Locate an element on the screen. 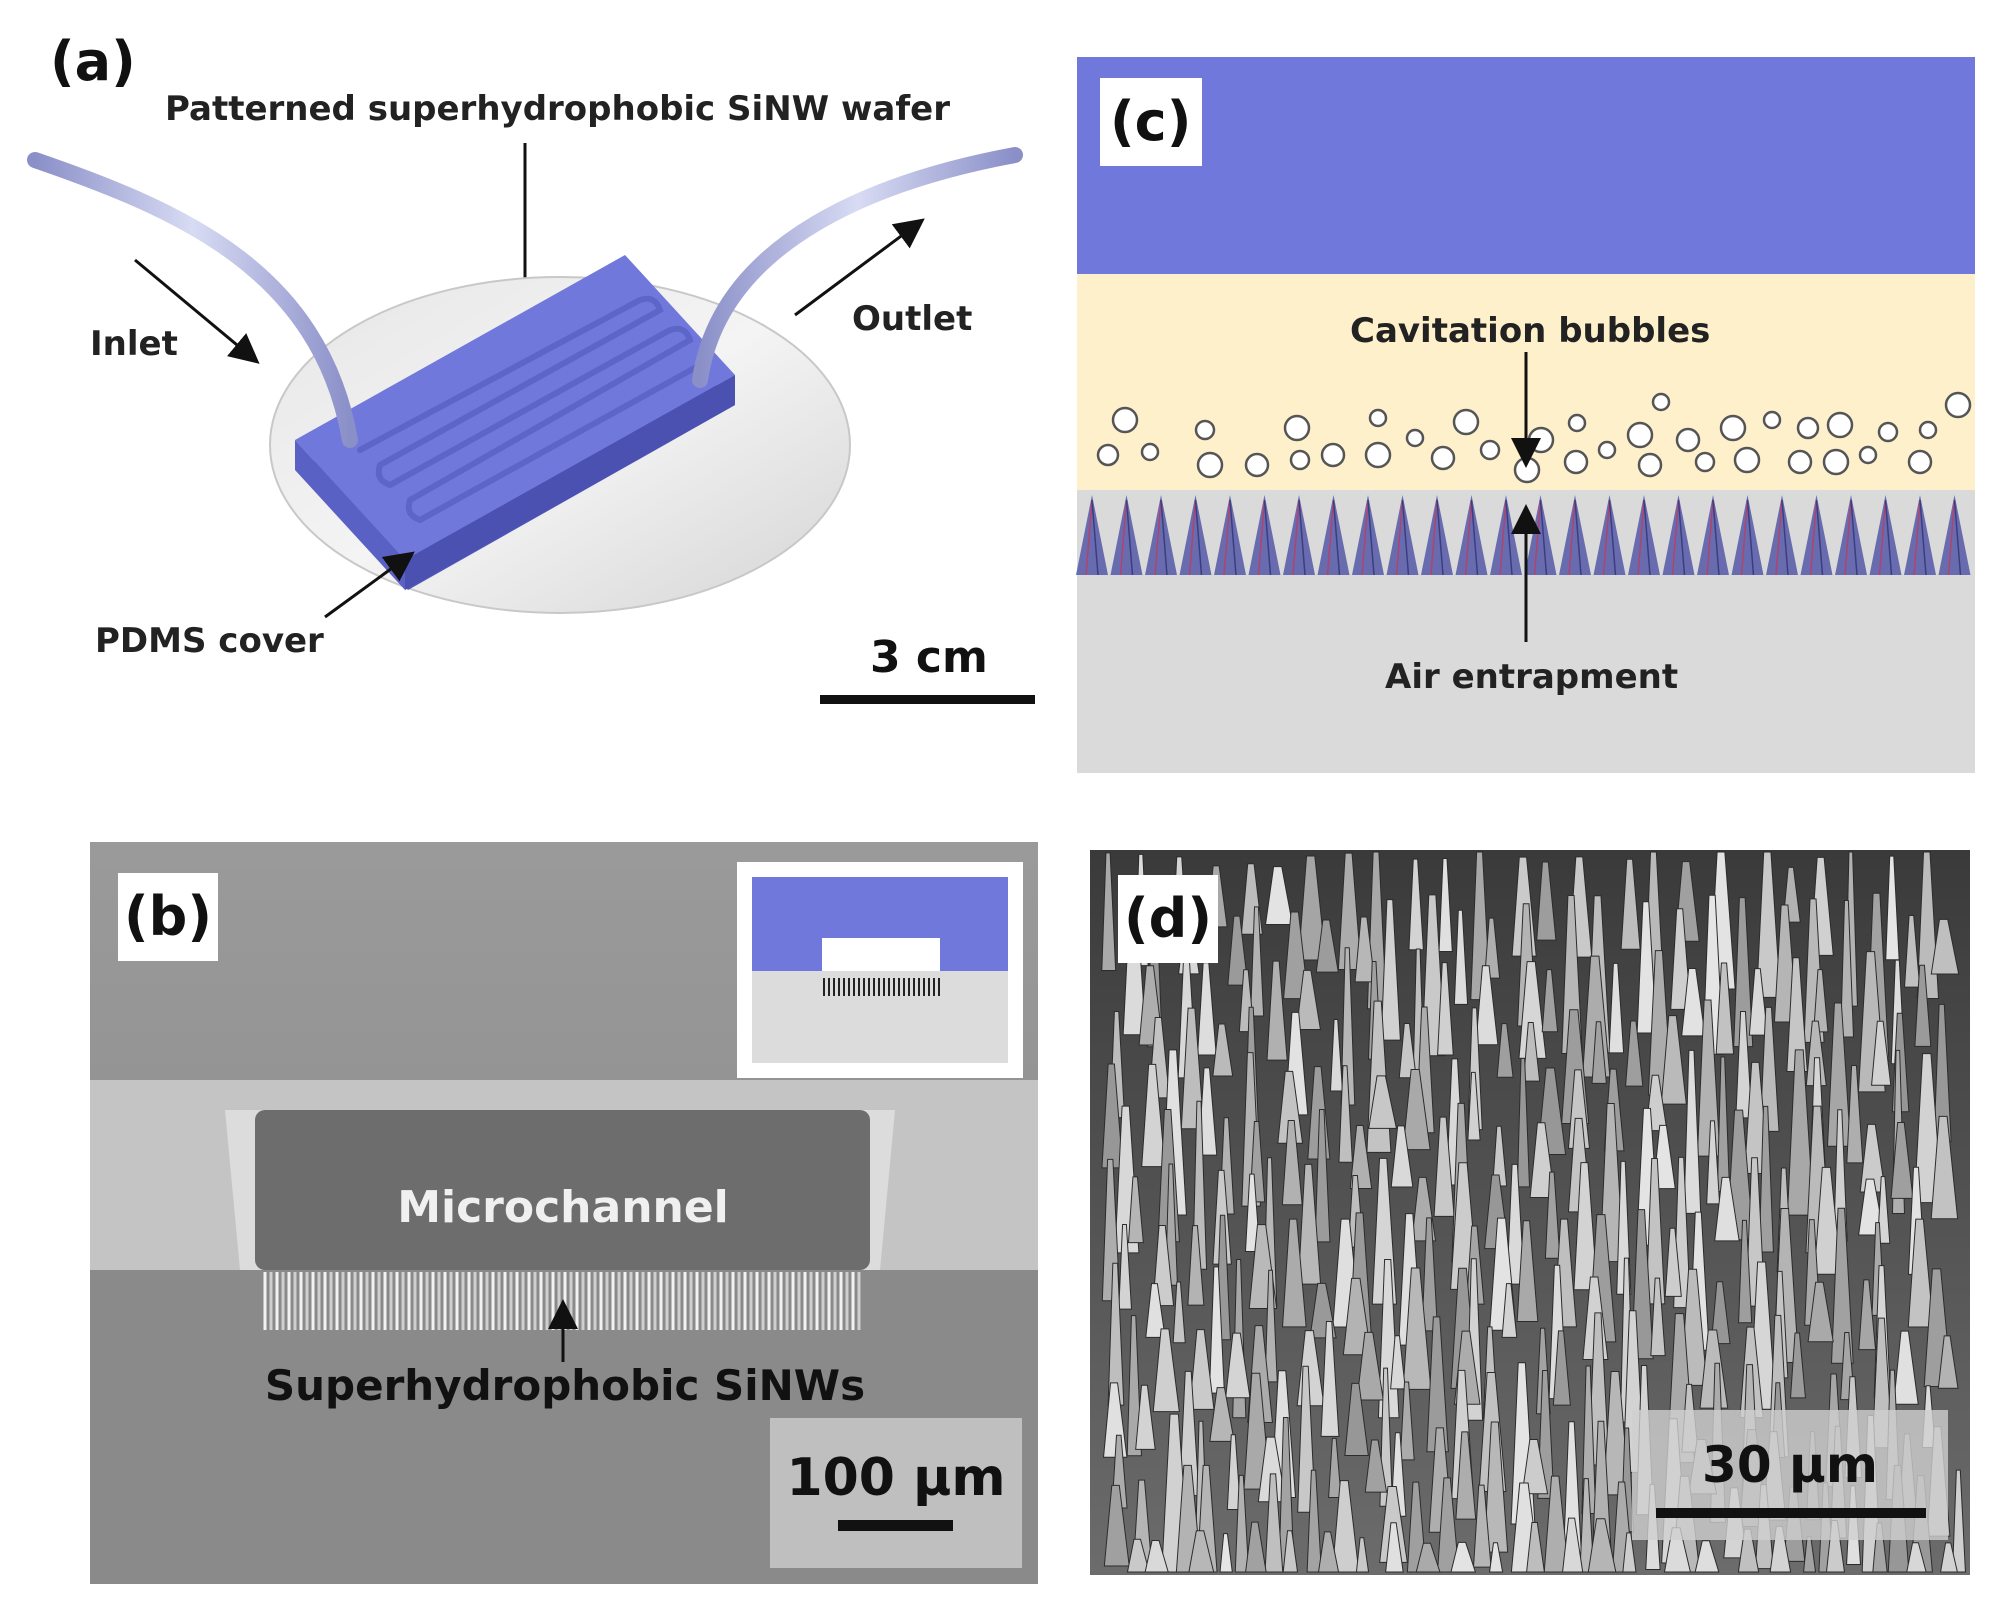  outlet-arrow is located at coordinates (859, 267).